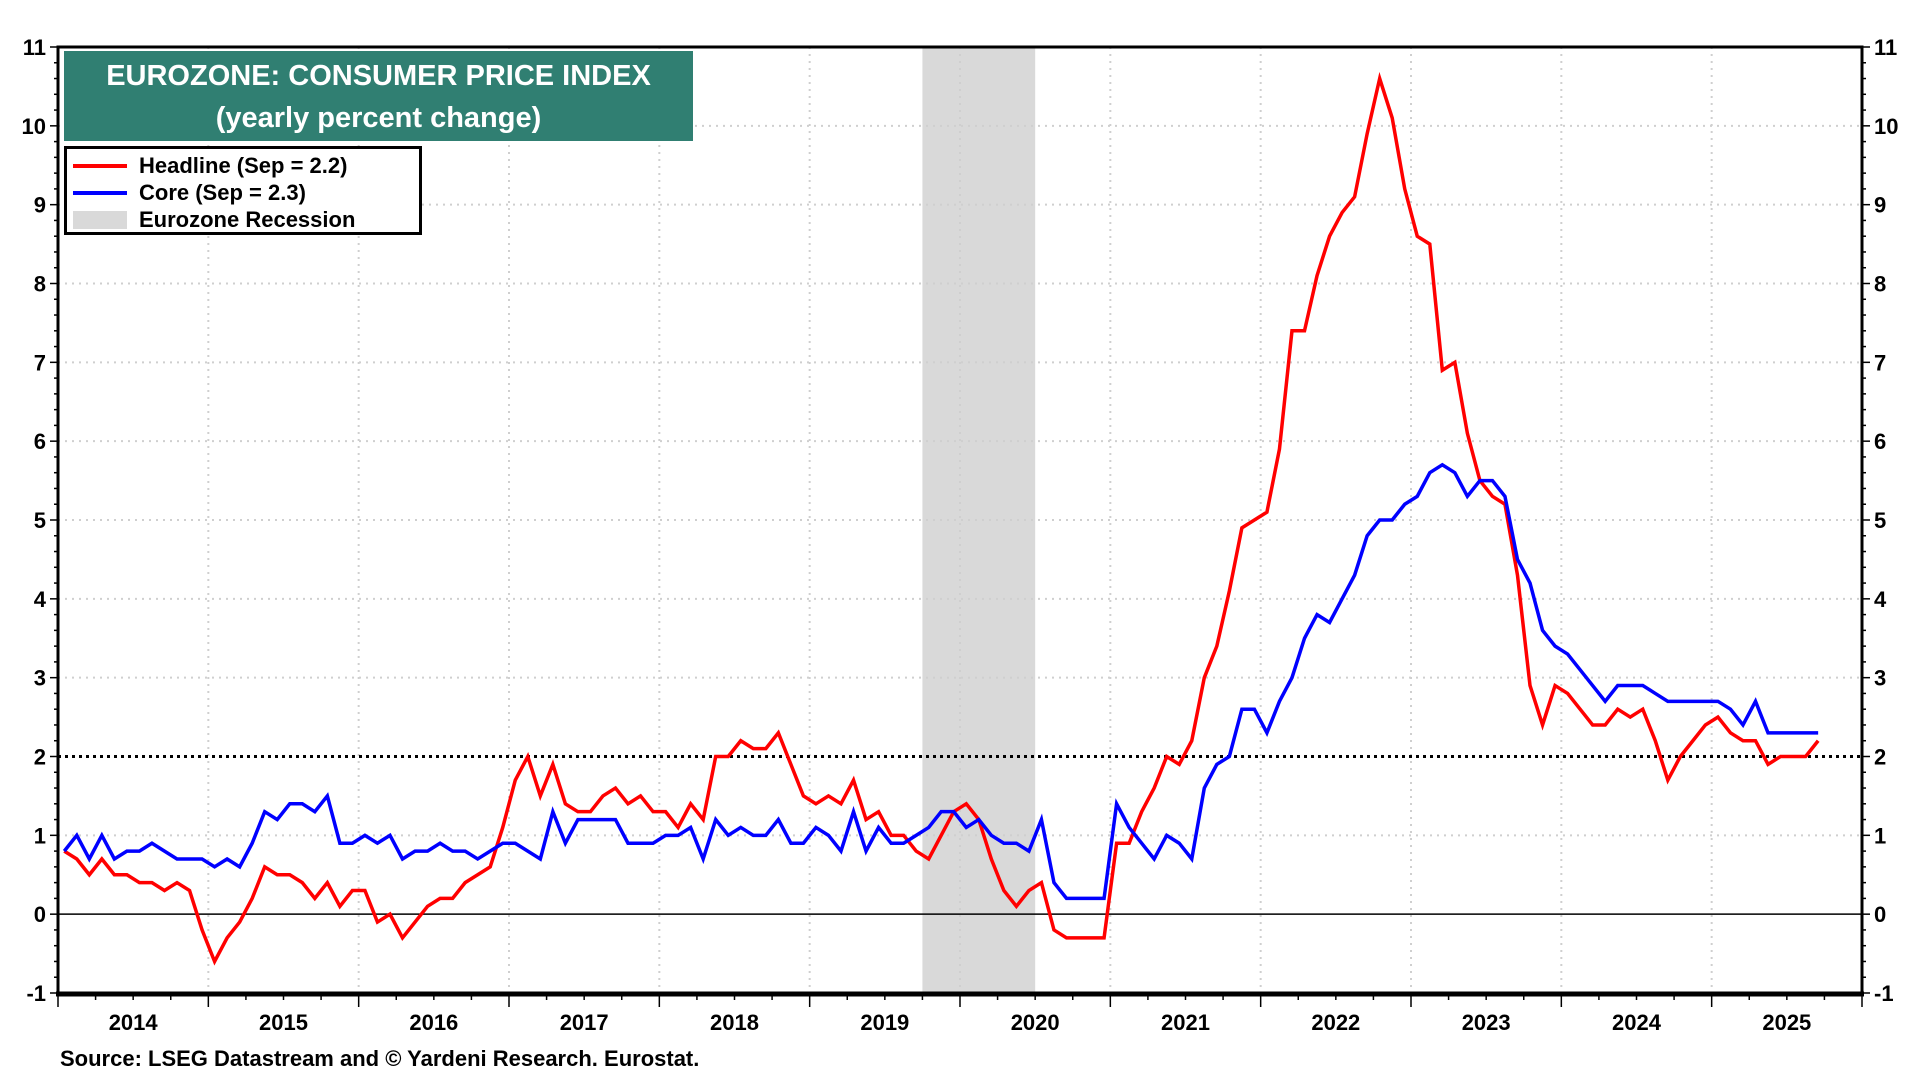 Image resolution: width=1920 pixels, height=1080 pixels. Describe the element at coordinates (247, 219) in the screenshot. I see `legend-label-recession: Eurozone Recession` at that location.